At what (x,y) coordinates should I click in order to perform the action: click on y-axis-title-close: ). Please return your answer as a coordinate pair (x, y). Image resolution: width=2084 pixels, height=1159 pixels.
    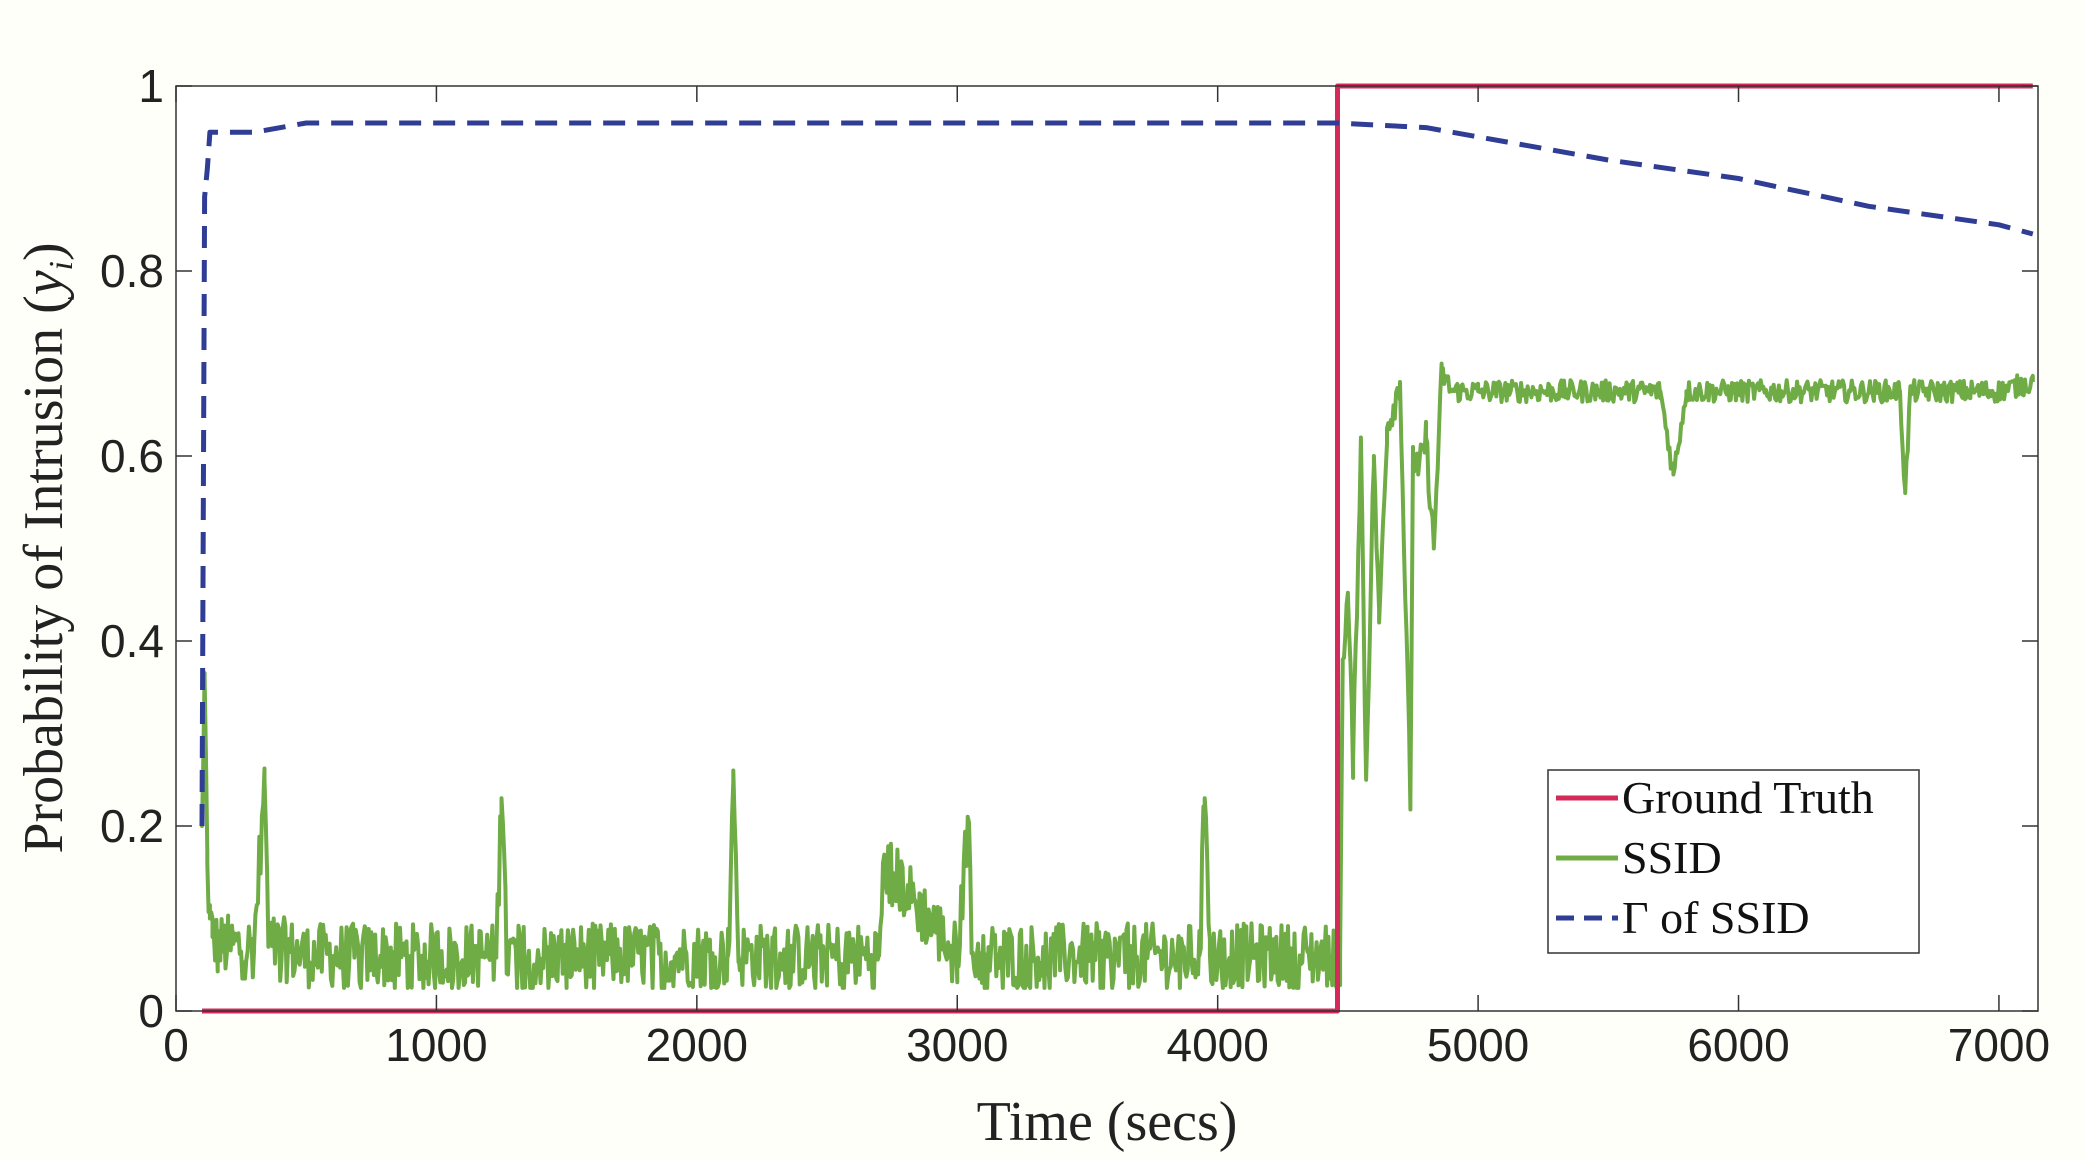
    Looking at the image, I should click on (44, 251).